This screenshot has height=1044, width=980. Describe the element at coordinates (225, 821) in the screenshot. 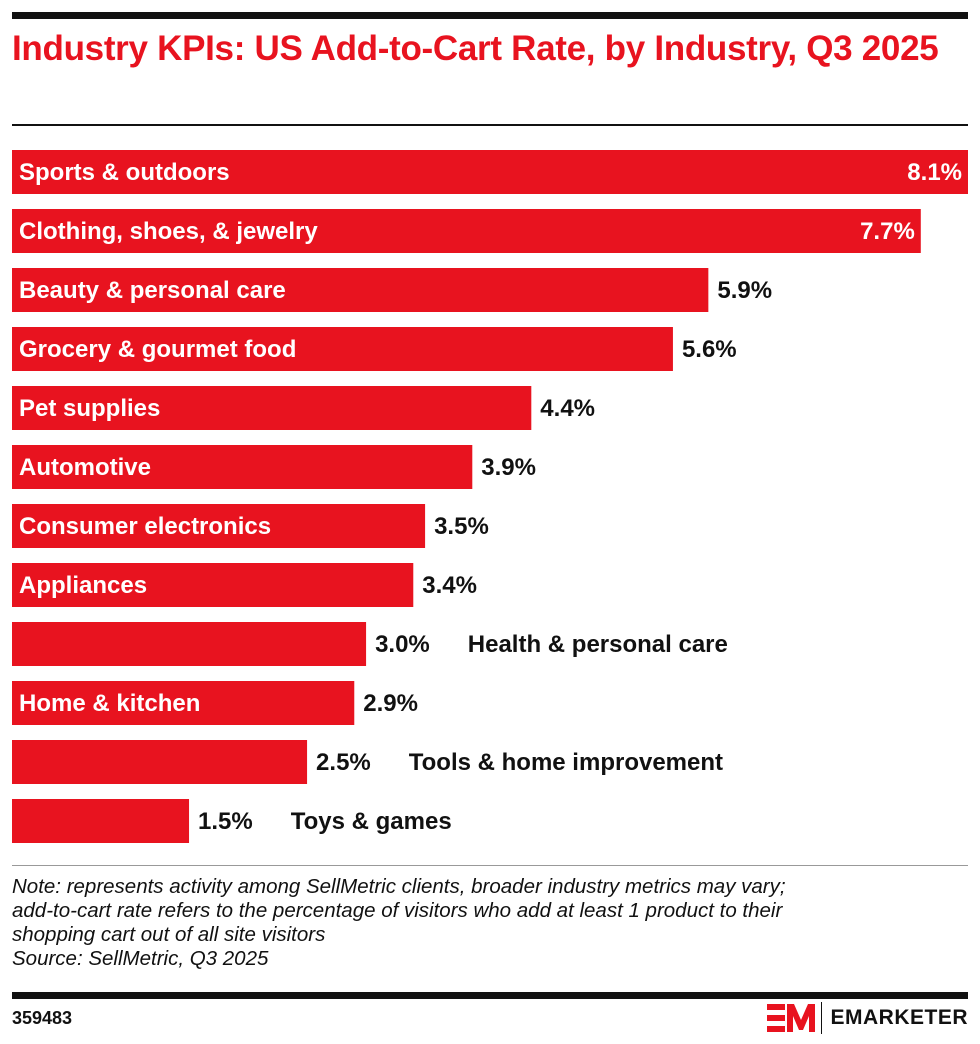

I see `value-label: 1.5%` at that location.